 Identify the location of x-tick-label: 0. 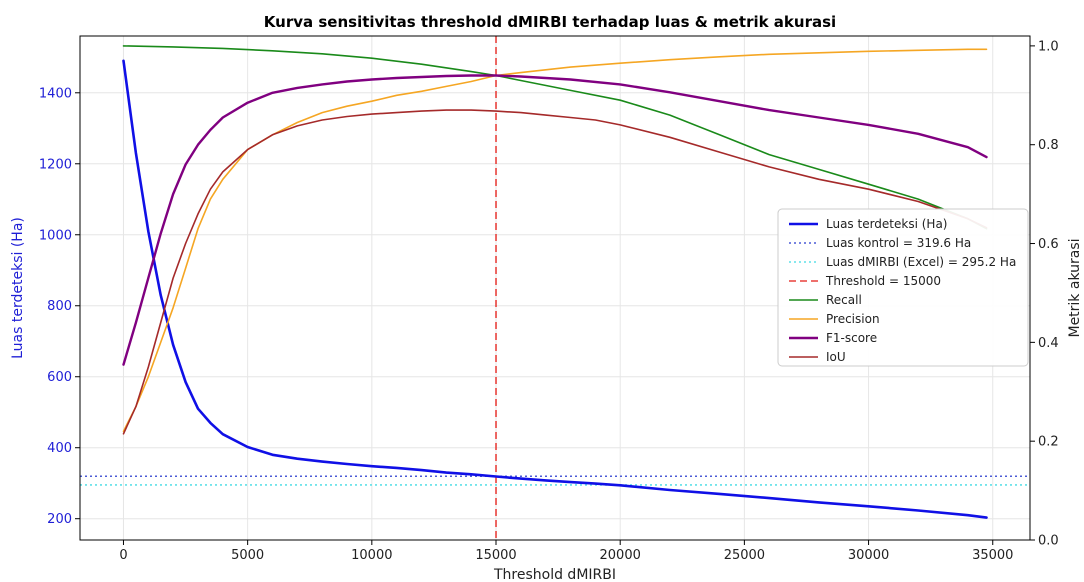
(123, 555).